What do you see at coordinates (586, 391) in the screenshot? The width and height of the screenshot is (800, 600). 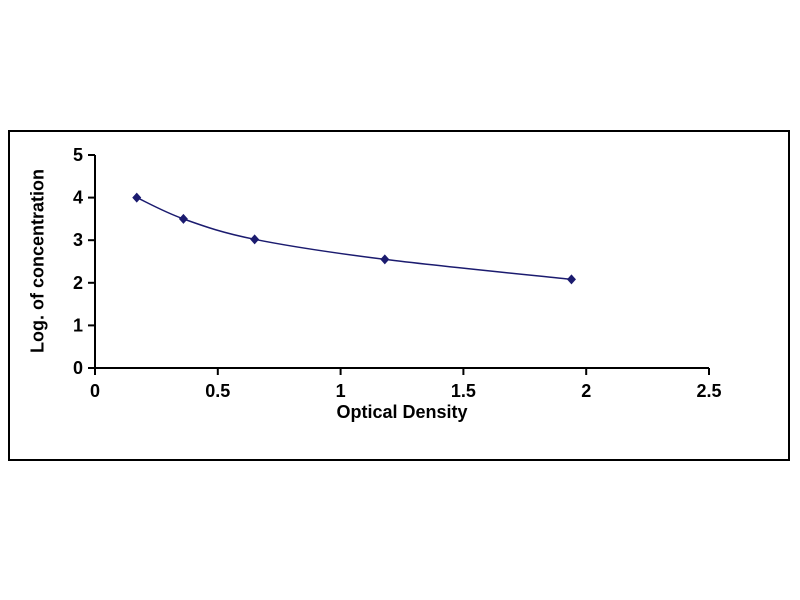 I see `x-tick-label: 2` at bounding box center [586, 391].